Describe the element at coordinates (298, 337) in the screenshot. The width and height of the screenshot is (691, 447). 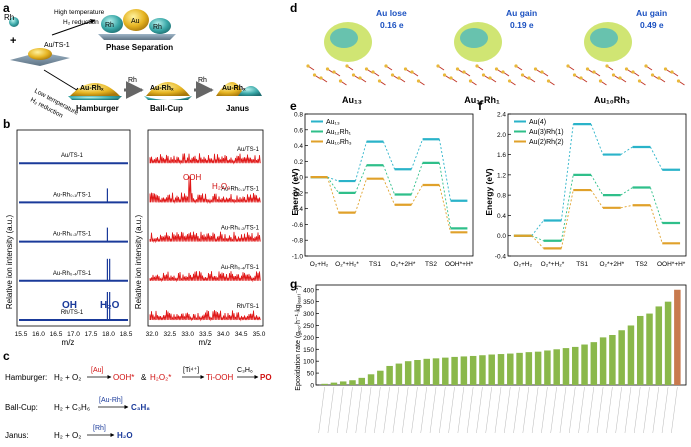
I see `g-ylabel: Epoxidation rate (gₚₒ·h⁻¹·kg₍ₑₐₜ₎⁻¹)` at that location.